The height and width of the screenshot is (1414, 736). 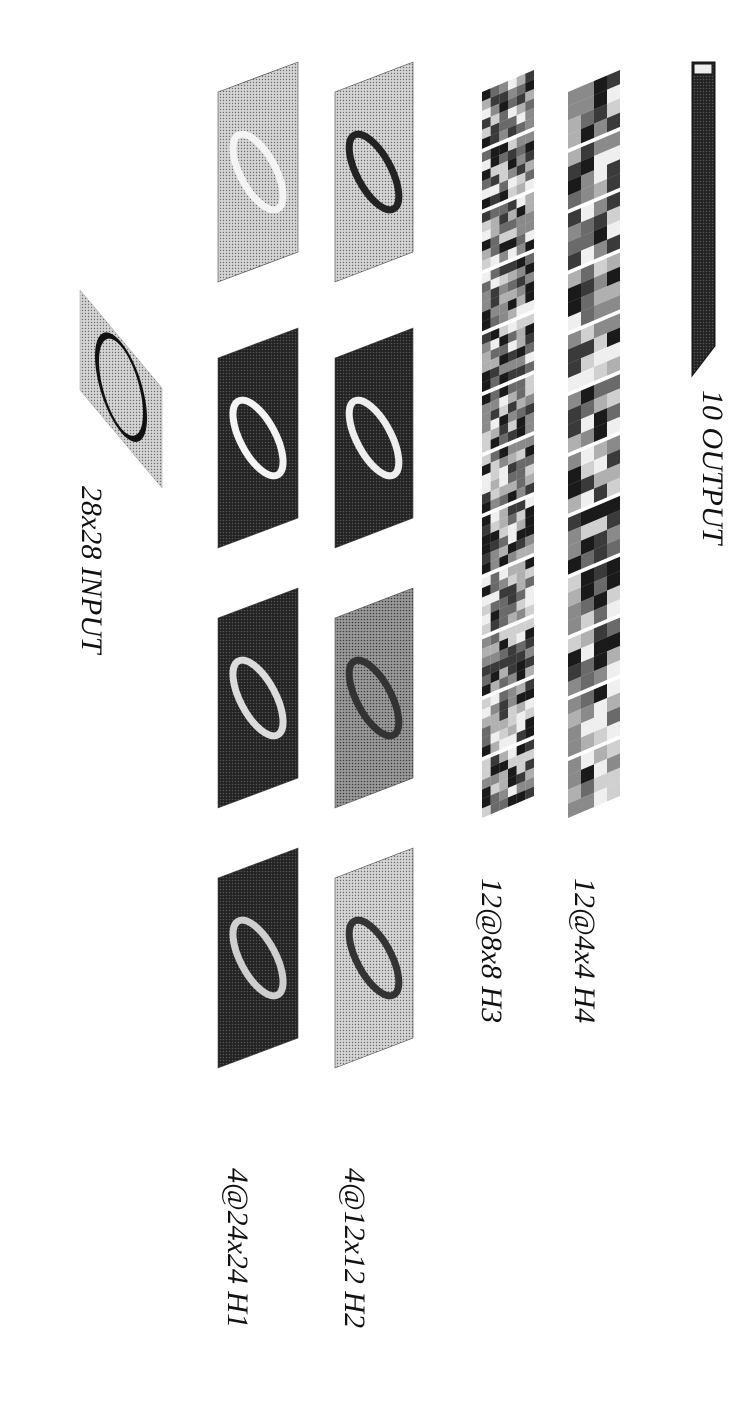 What do you see at coordinates (594, 444) in the screenshot?
I see `h4-patch-row` at bounding box center [594, 444].